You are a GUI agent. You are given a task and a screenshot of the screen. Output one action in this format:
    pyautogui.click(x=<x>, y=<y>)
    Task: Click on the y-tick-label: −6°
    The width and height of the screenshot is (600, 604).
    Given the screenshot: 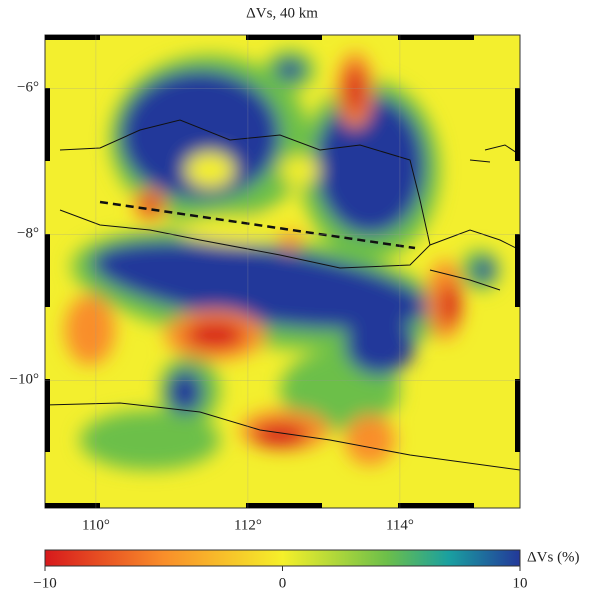 What is the action you would take?
    pyautogui.click(x=28, y=88)
    